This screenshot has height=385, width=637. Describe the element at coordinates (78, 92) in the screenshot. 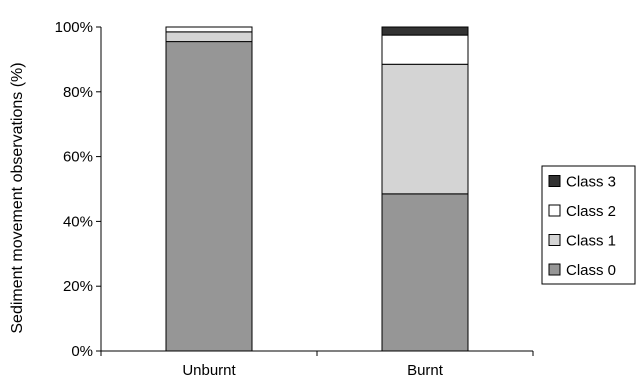

I see `y-tick-label: 80%` at that location.